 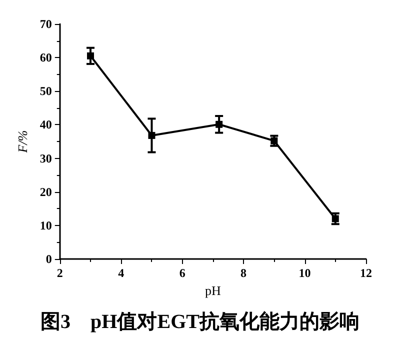 What do you see at coordinates (213, 290) in the screenshot?
I see `x-axis-title: pH` at bounding box center [213, 290].